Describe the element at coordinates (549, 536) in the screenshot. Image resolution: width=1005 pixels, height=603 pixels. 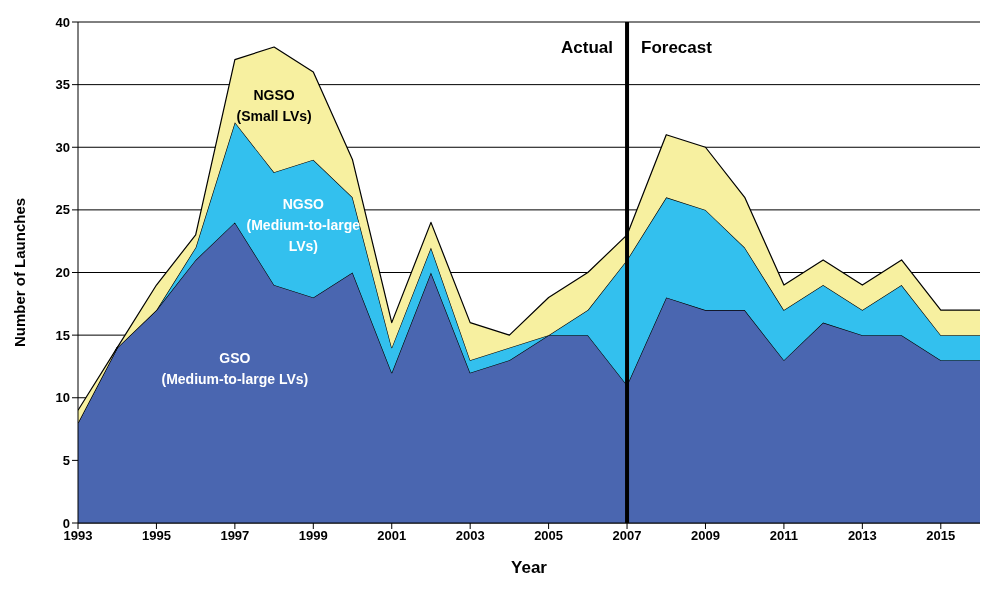
I see `x-tick-label: 2005` at that location.